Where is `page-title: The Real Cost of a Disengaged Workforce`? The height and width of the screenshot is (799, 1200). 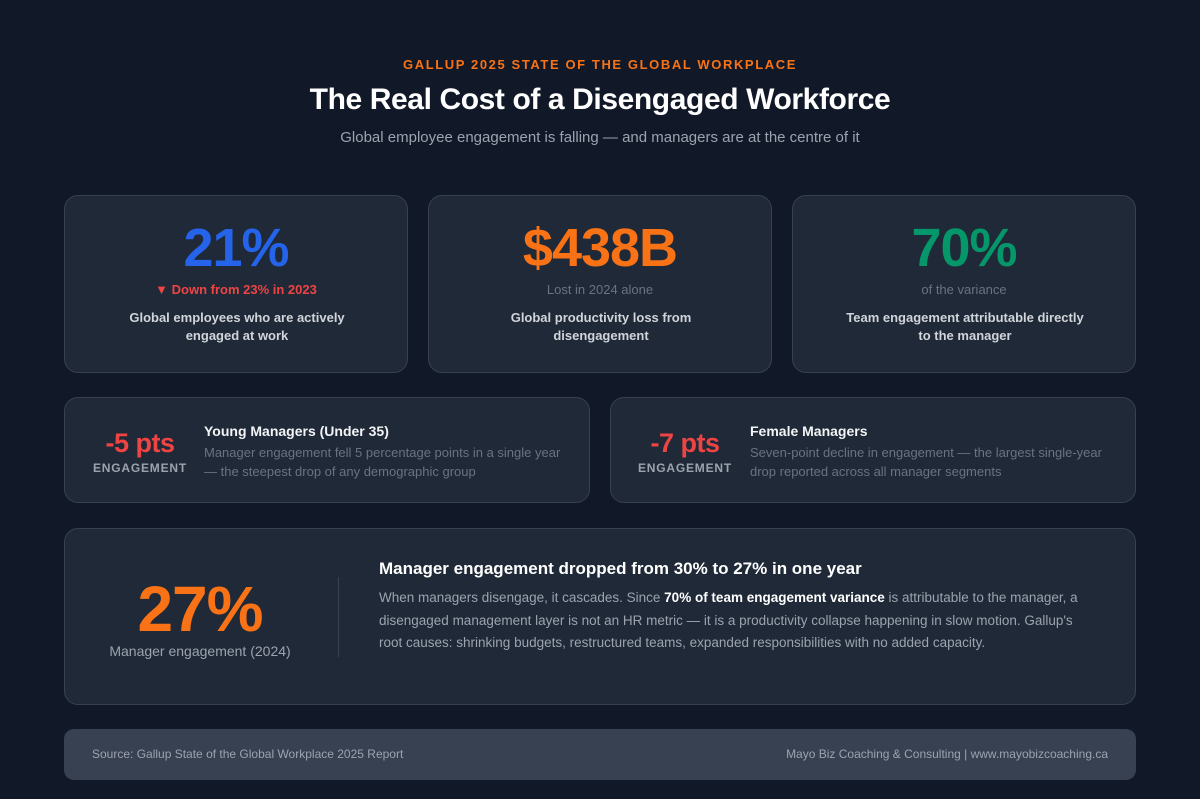 page-title: The Real Cost of a Disengaged Workforce is located at coordinates (600, 99).